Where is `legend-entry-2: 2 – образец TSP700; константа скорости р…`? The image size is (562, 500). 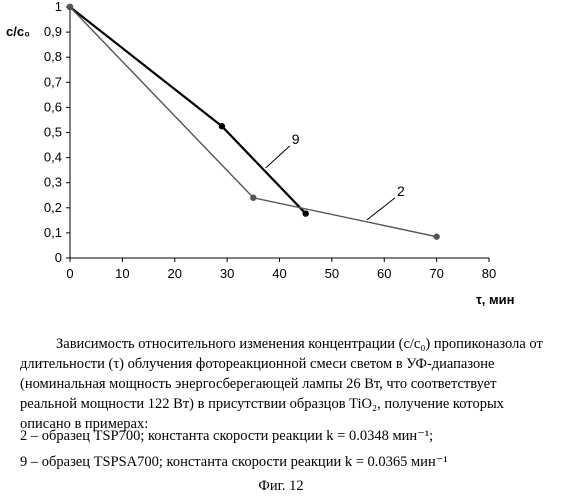 legend-entry-2: 2 – образец TSP700; константа скорости р… is located at coordinates (285, 436).